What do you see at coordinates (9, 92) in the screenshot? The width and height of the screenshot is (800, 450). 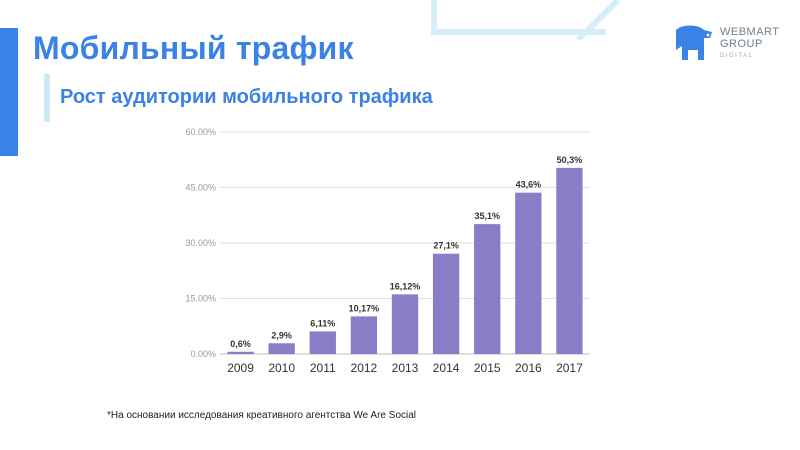 I see `left-accent-bar` at bounding box center [9, 92].